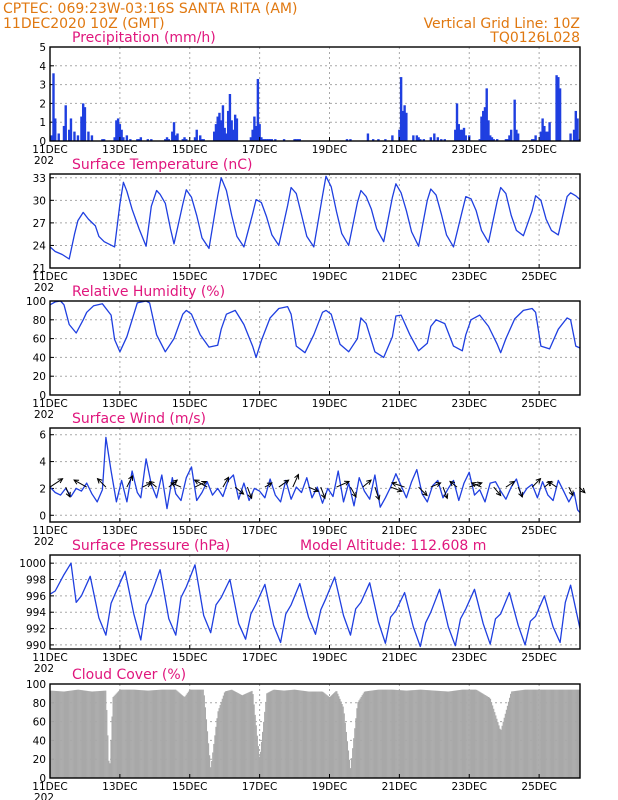 The image size is (618, 800). I want to click on wind-frame, so click(315, 475).